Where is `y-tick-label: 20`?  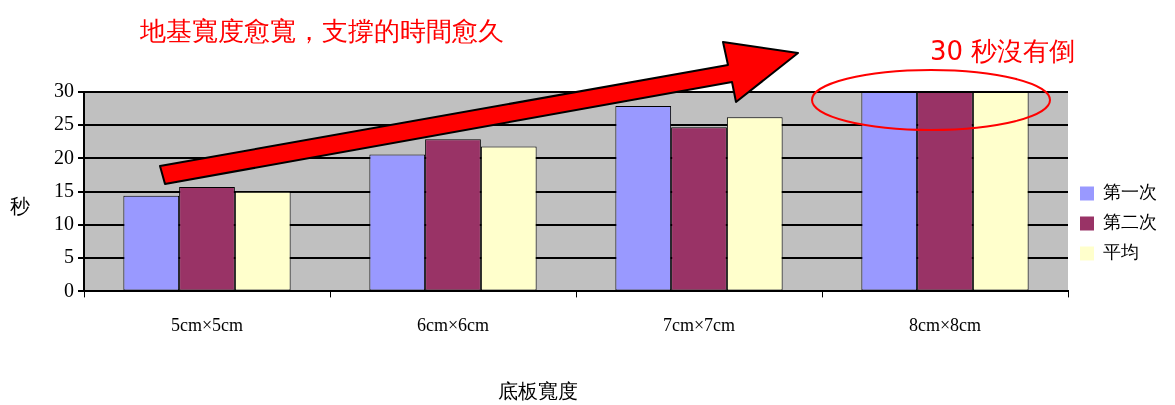
y-tick-label: 20 is located at coordinates (64, 156).